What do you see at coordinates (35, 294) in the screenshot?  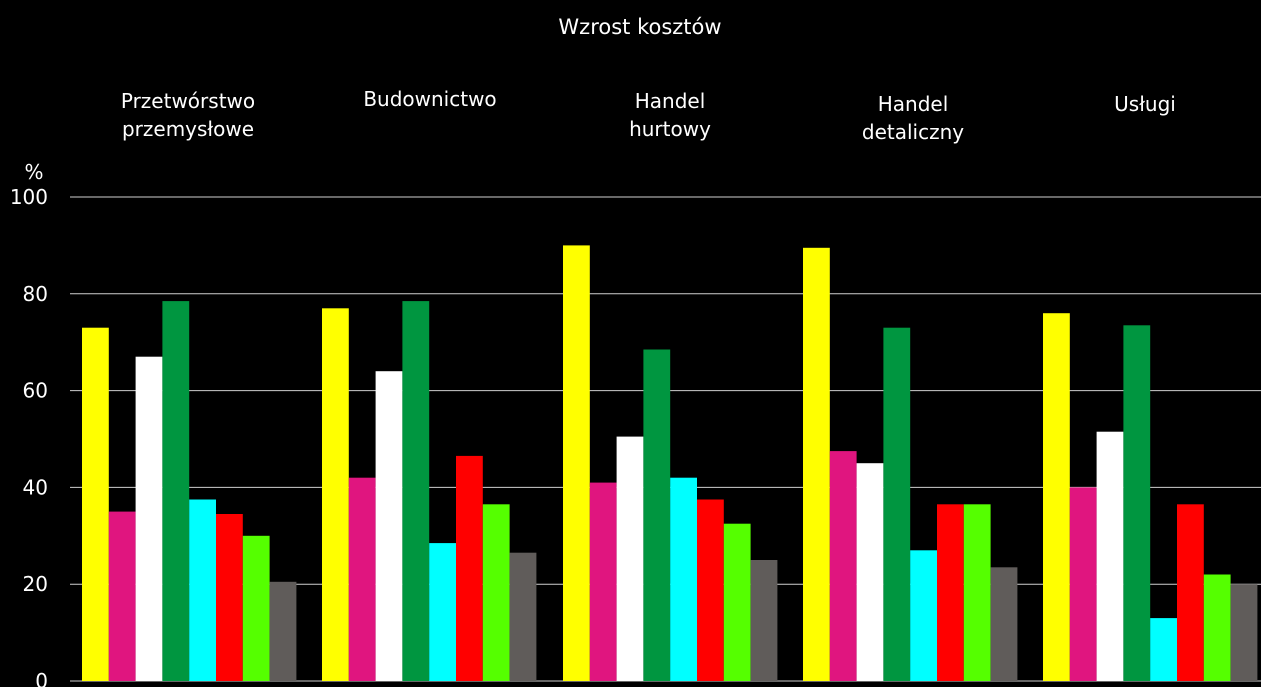 I see `y-tick-label: 80` at bounding box center [35, 294].